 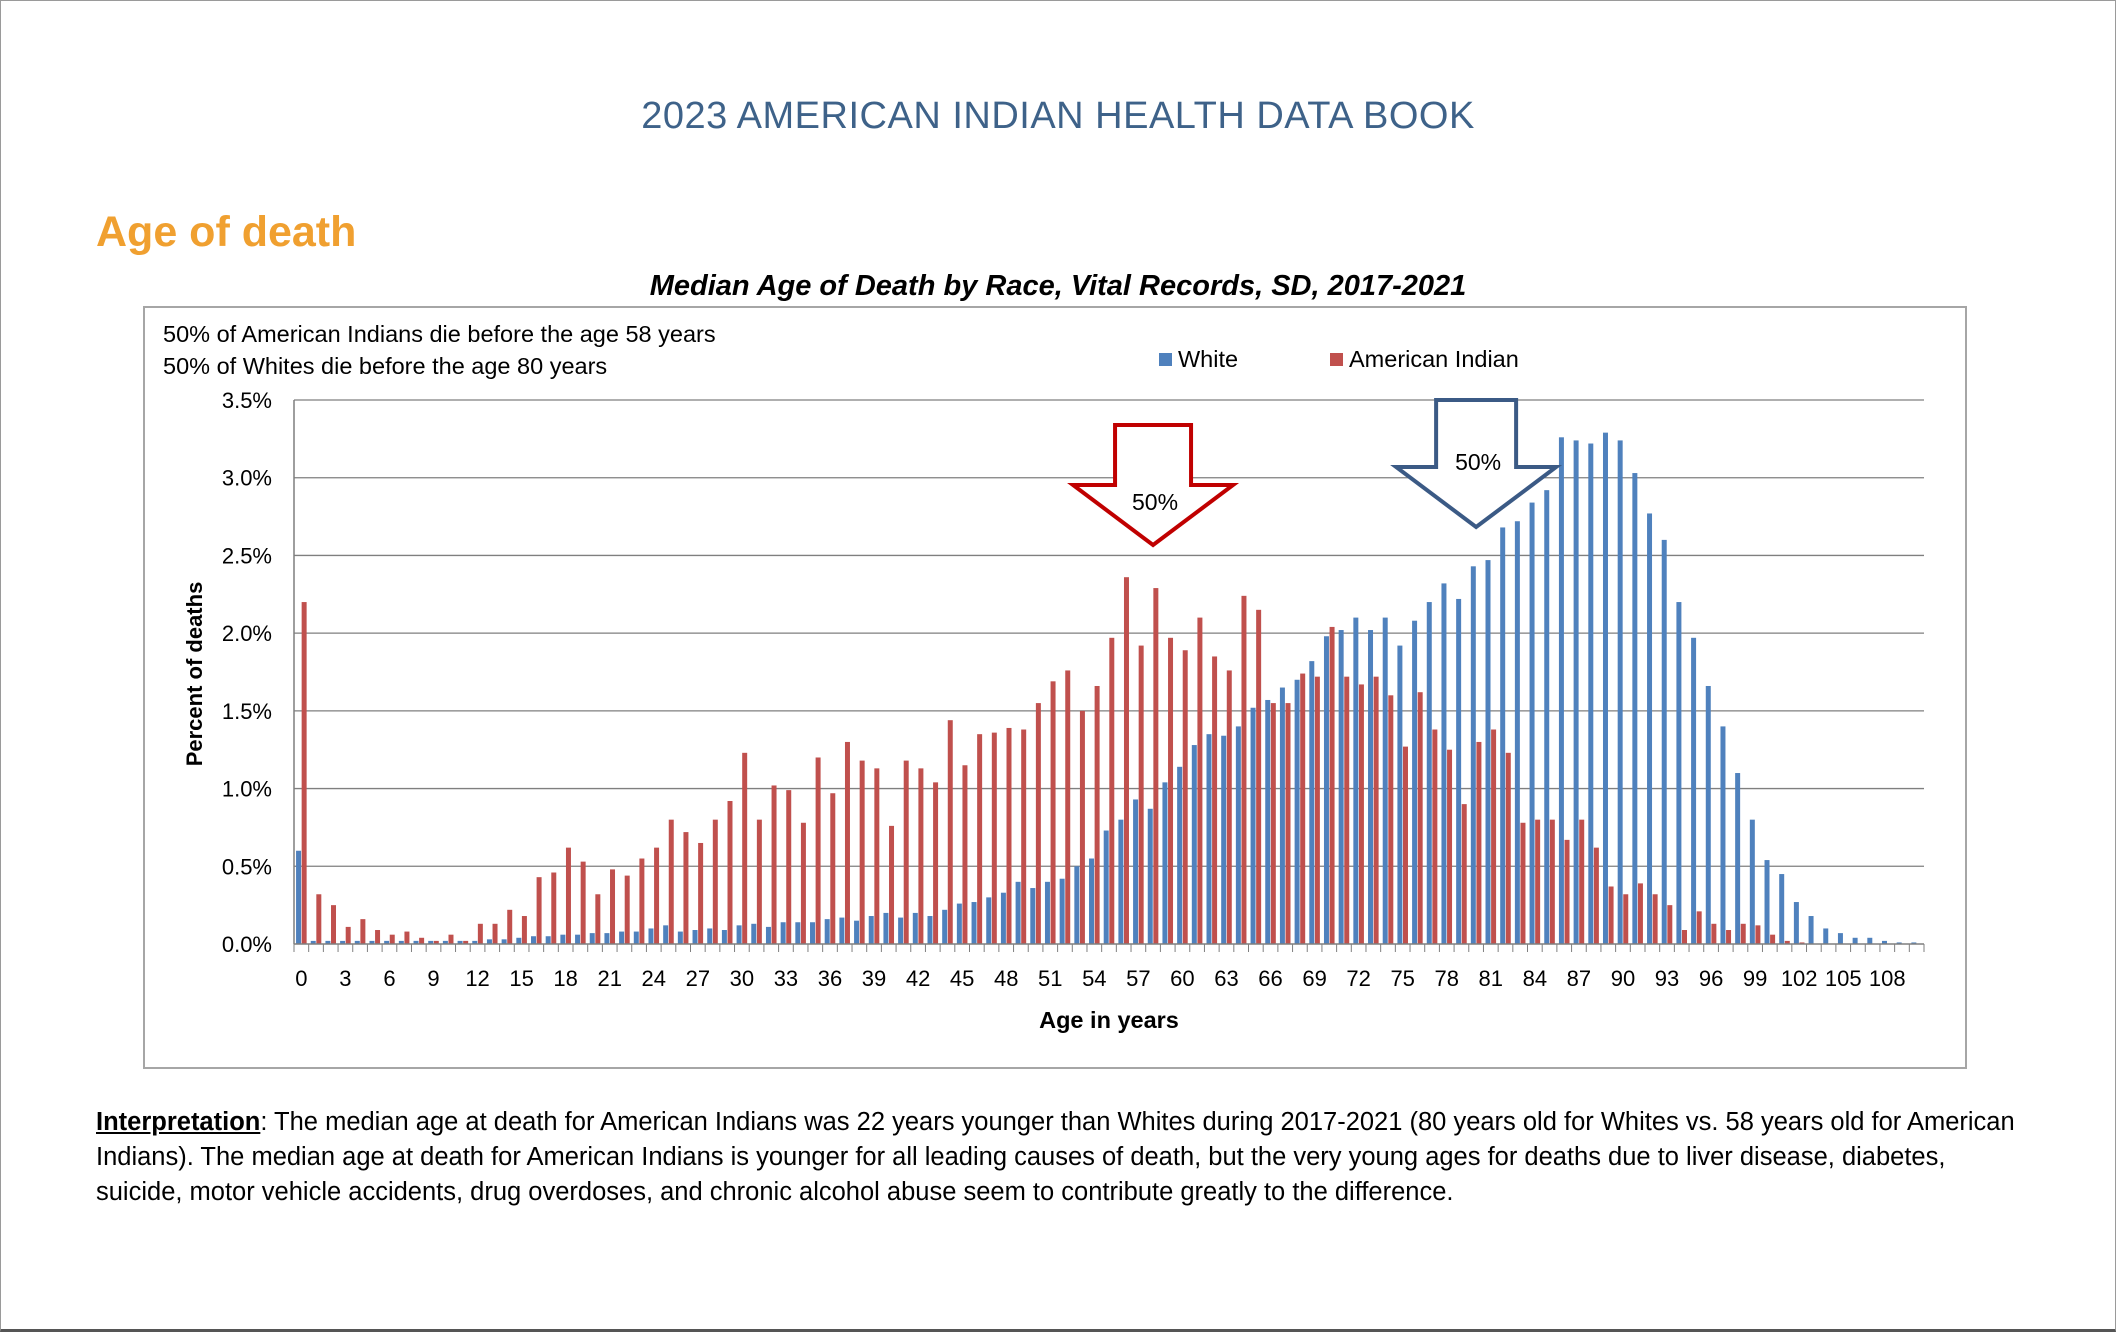 What do you see at coordinates (1434, 359) in the screenshot?
I see `legend-label-american-indian: American Indian` at bounding box center [1434, 359].